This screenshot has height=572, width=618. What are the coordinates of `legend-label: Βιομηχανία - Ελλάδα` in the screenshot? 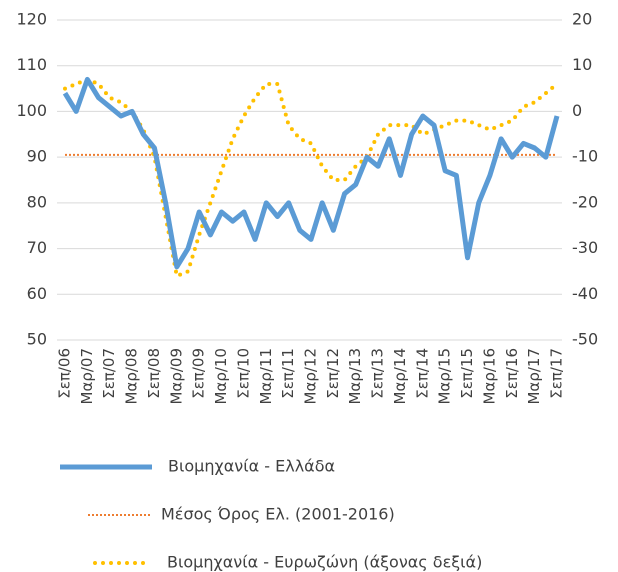 It's located at (251, 466).